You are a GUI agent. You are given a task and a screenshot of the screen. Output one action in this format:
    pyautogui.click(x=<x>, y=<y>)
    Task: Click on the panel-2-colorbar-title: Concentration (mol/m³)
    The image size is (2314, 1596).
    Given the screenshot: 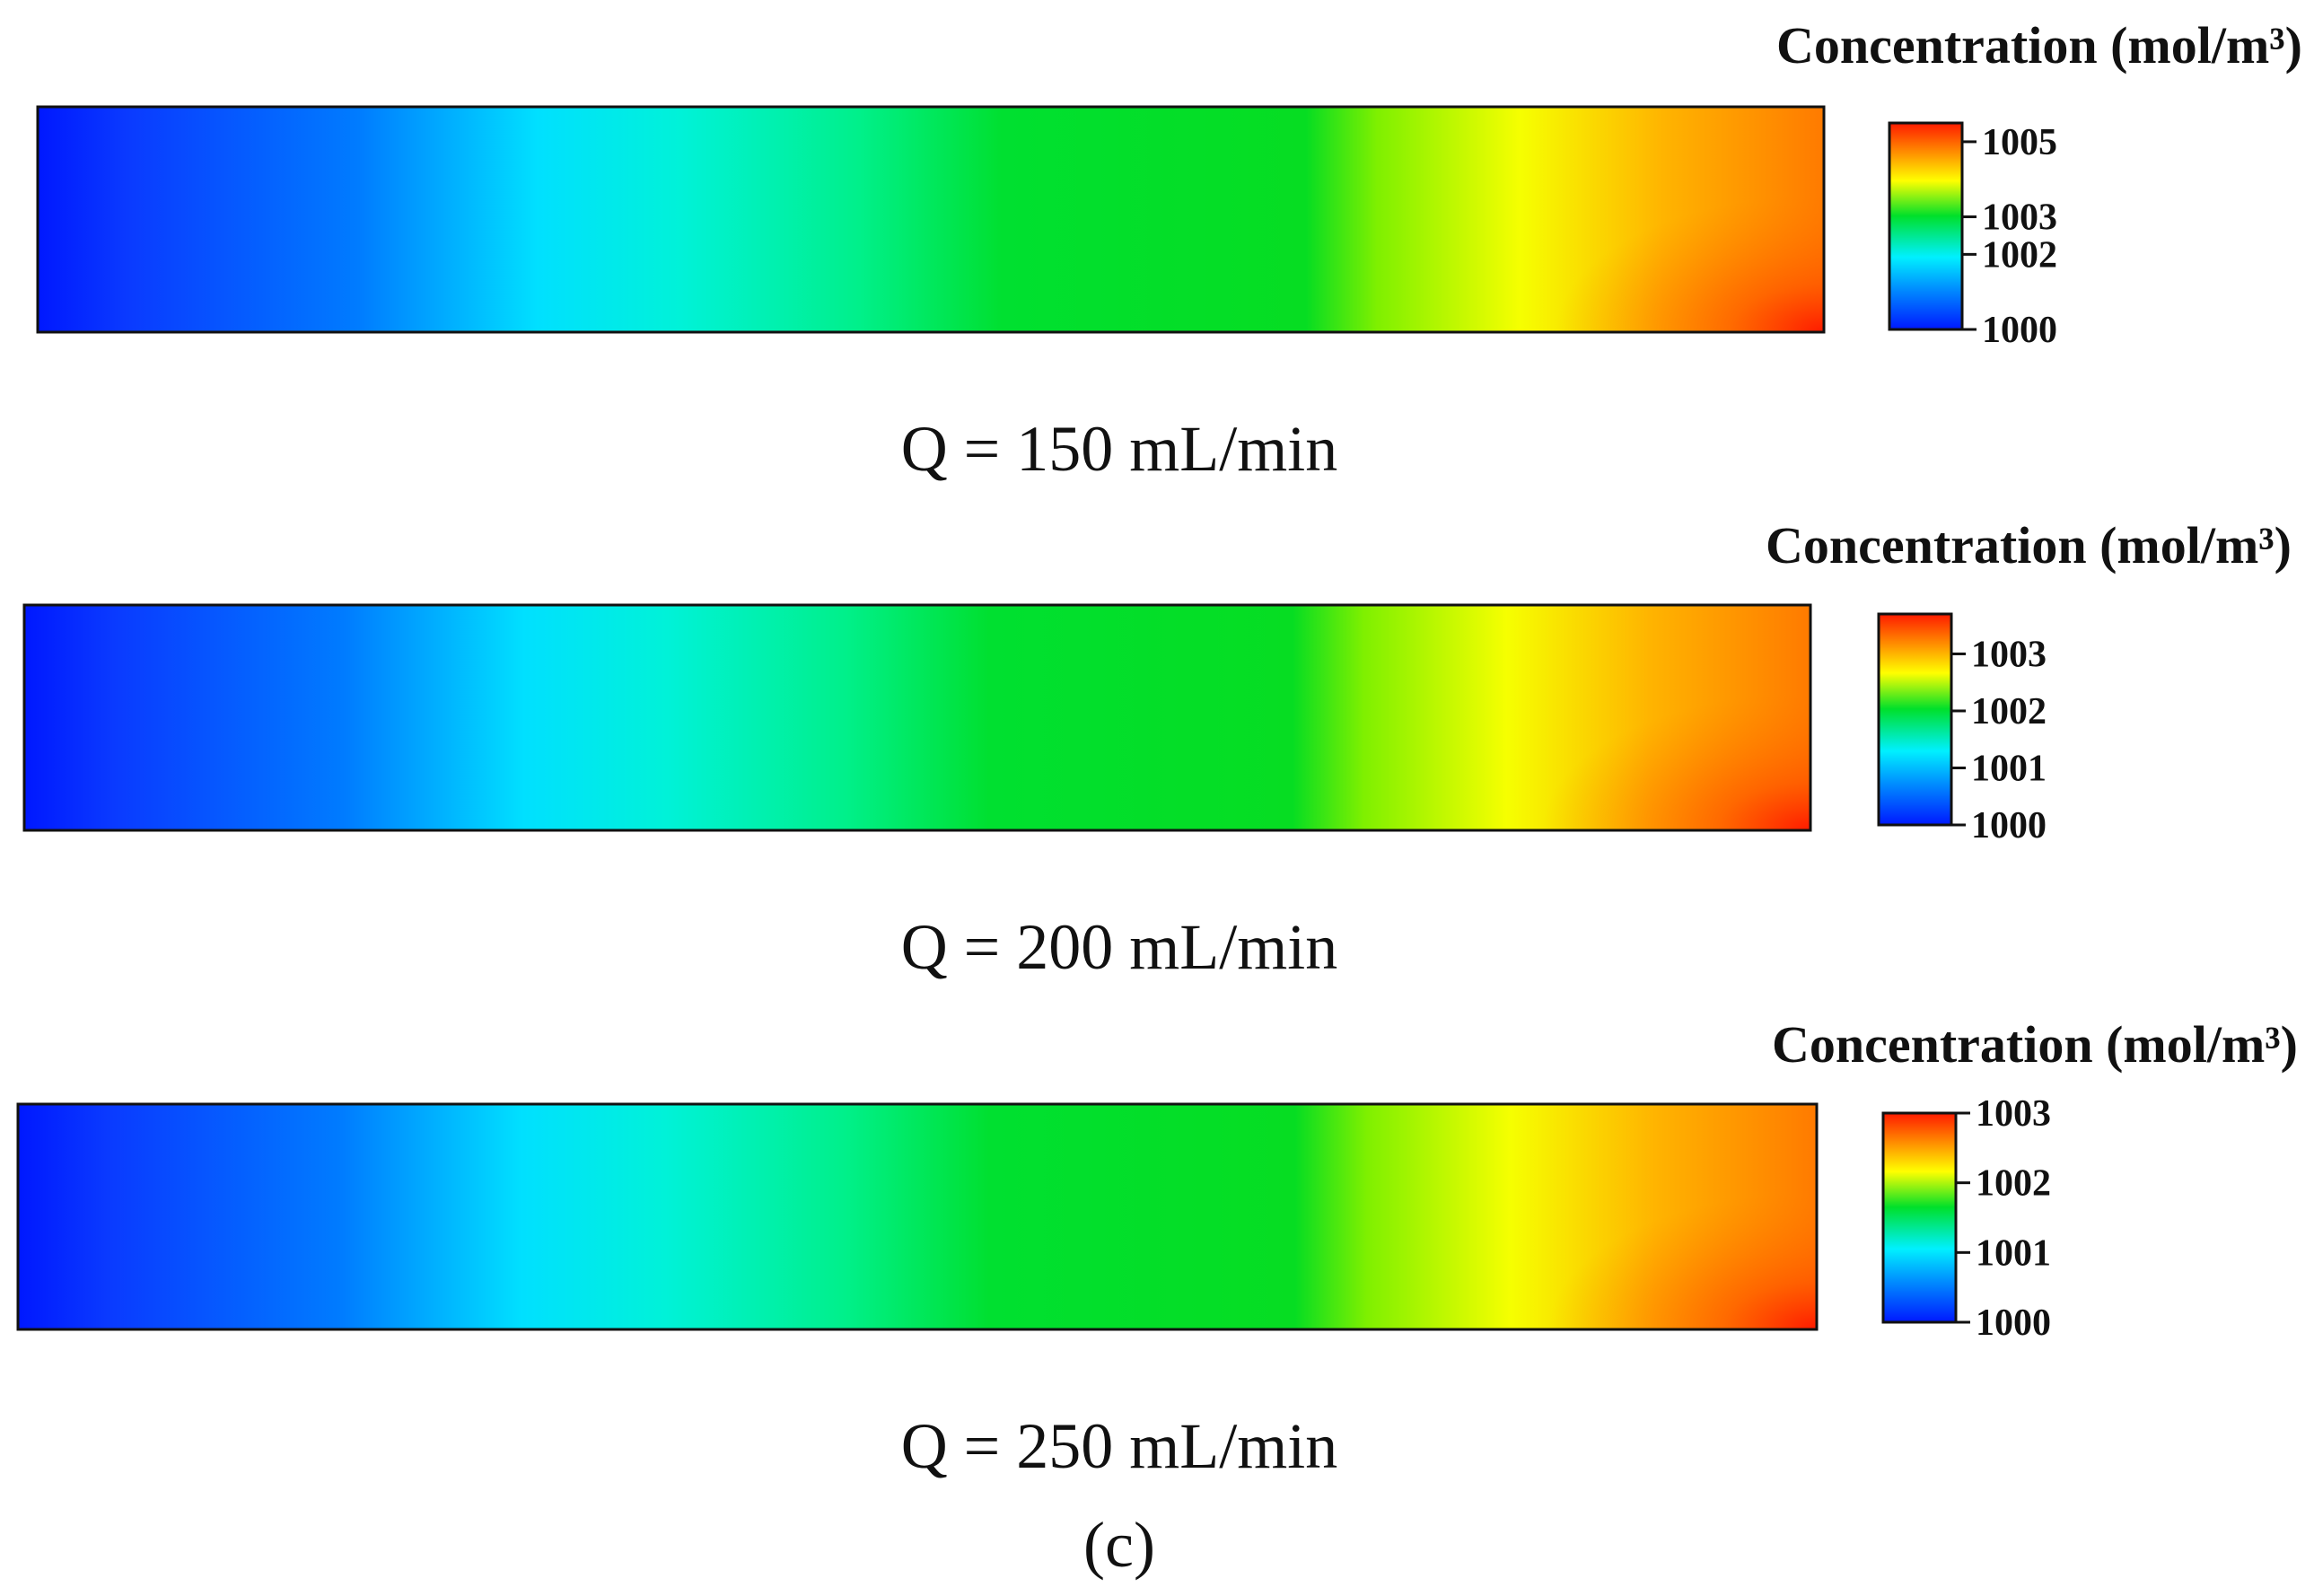 What is the action you would take?
    pyautogui.click(x=2029, y=545)
    